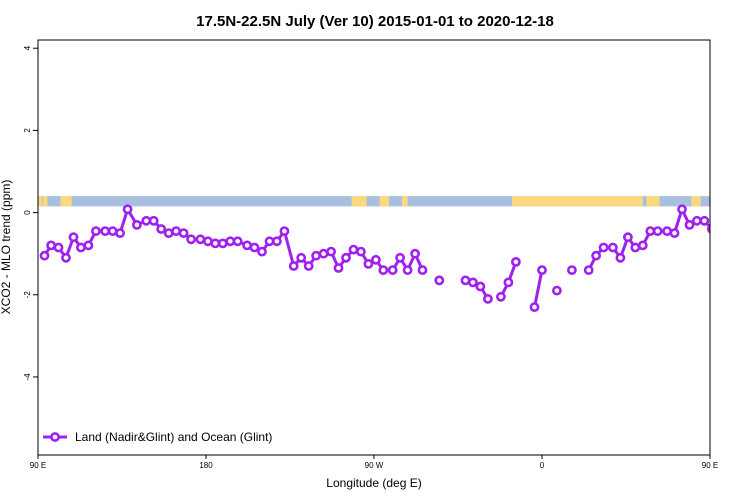  What do you see at coordinates (27, 47) in the screenshot?
I see `y-tick-label: 4` at bounding box center [27, 47].